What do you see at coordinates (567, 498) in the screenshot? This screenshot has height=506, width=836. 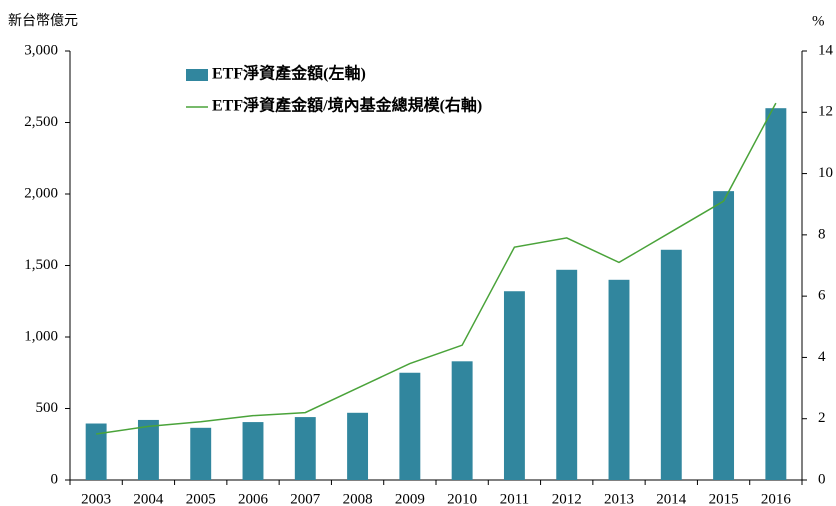 I see `x-tick-label: 2012` at bounding box center [567, 498].